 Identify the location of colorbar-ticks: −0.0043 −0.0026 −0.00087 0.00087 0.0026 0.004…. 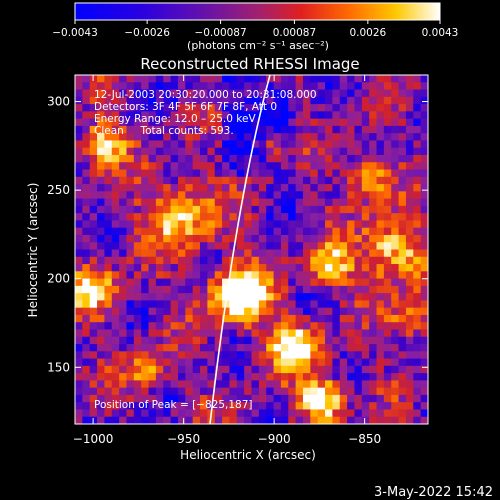
(255, 29).